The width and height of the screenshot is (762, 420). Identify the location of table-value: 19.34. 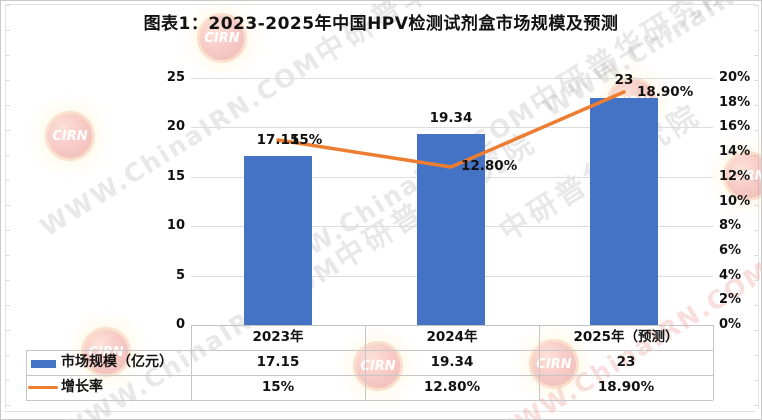
(452, 362).